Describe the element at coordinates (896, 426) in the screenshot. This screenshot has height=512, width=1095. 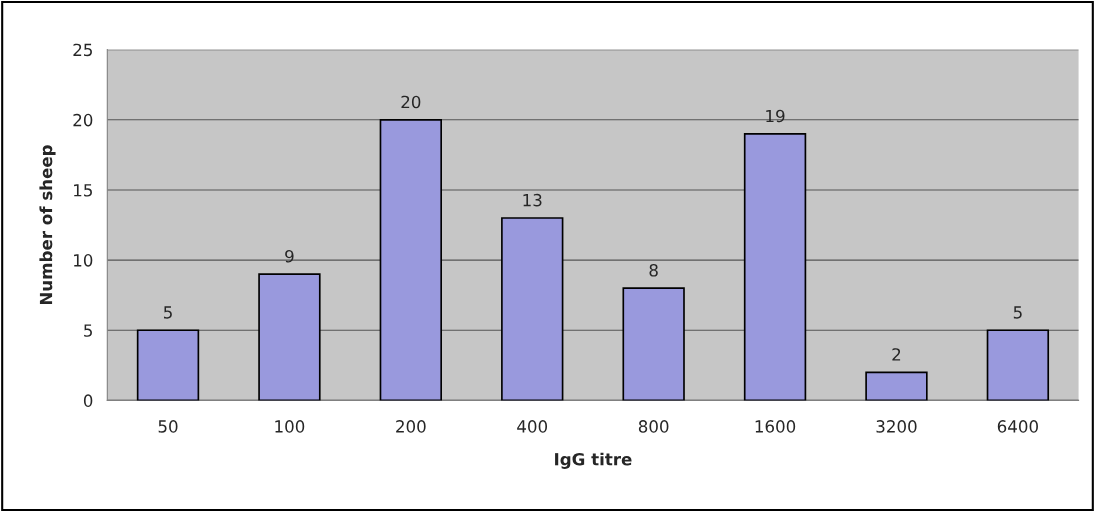
I see `x-tick-label: 3200` at that location.